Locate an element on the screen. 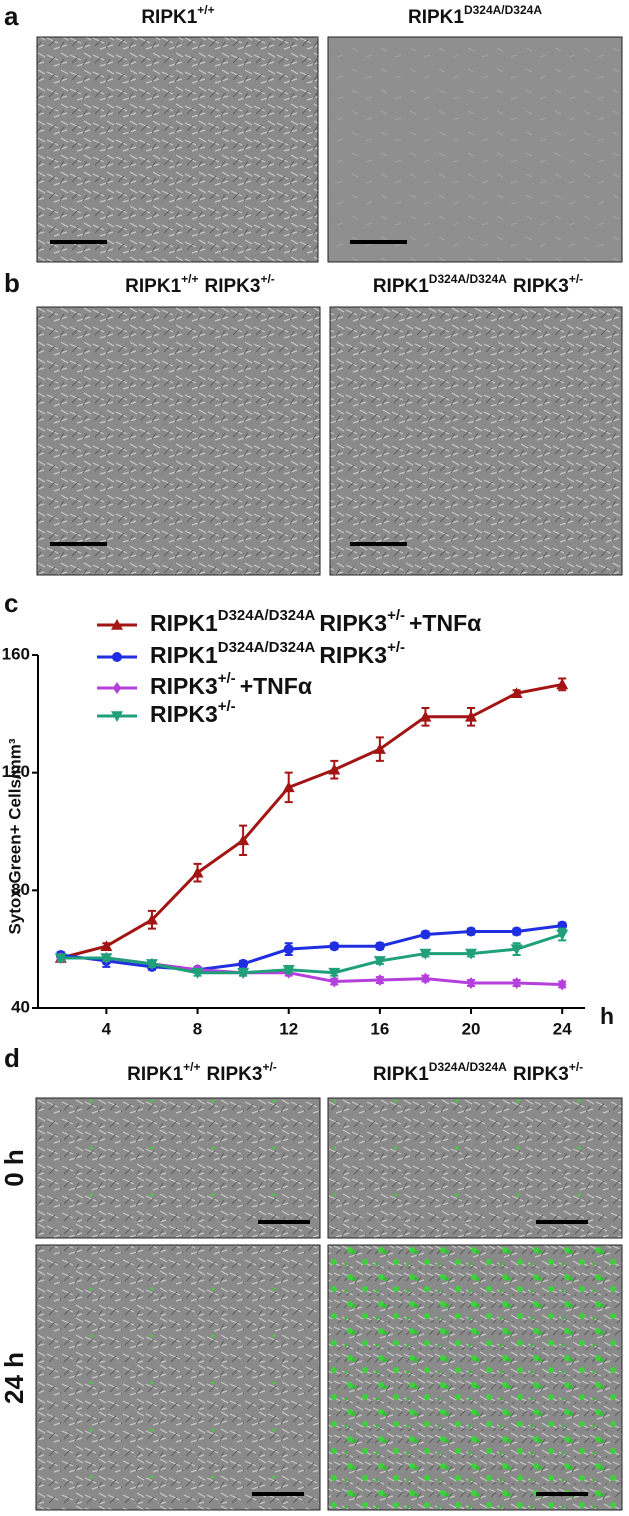 This screenshot has height=1516, width=629. image-title: RIPK1D324A/D324A is located at coordinates (475, 15).